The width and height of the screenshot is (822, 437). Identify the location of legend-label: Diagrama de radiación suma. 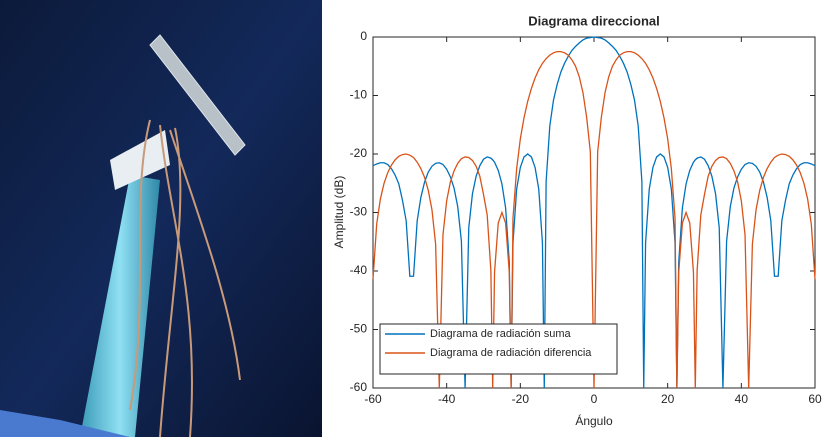
(501, 334).